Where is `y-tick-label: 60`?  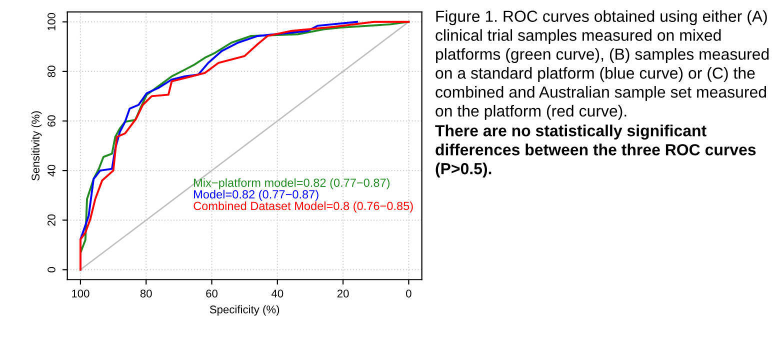
y-tick-label: 60 is located at coordinates (52, 121).